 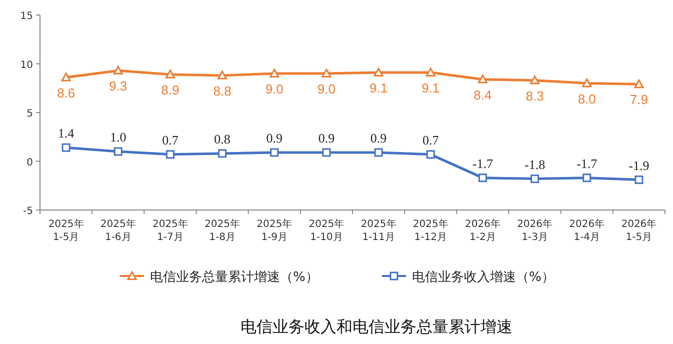 I want to click on legend-label: 电信业务收入增速（%）, so click(x=483, y=277).